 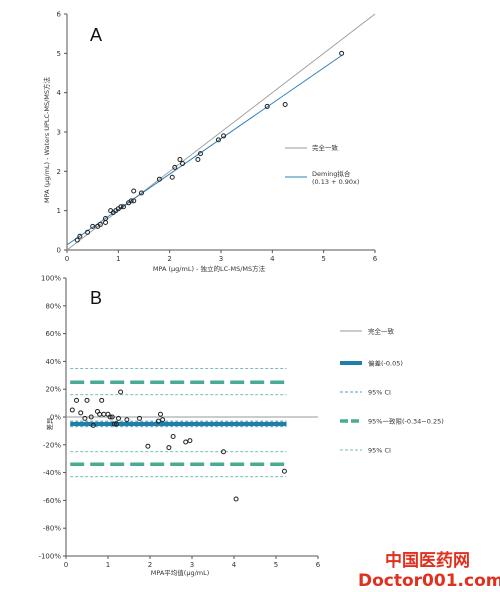 I want to click on panel-a-y-tick-label: 6, so click(x=59, y=15).